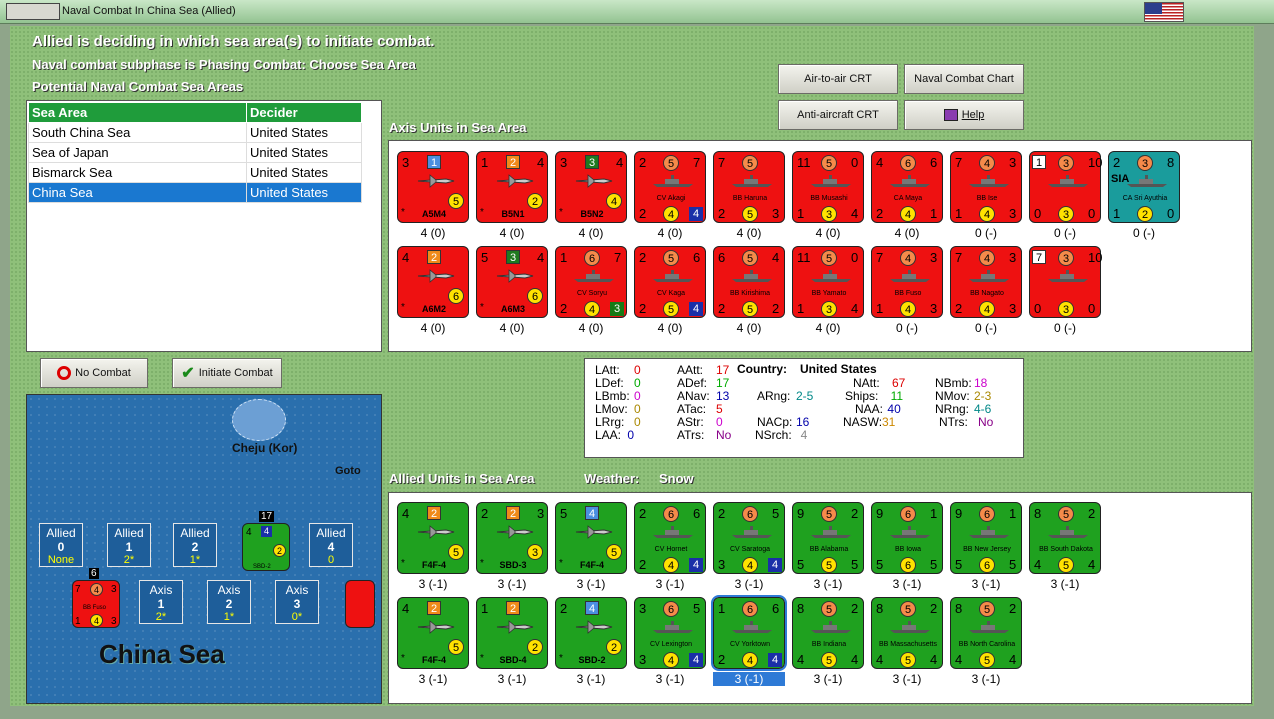 The image size is (1274, 719). Describe the element at coordinates (161, 602) in the screenshot. I see `axis-box: Axis 1 2*` at that location.